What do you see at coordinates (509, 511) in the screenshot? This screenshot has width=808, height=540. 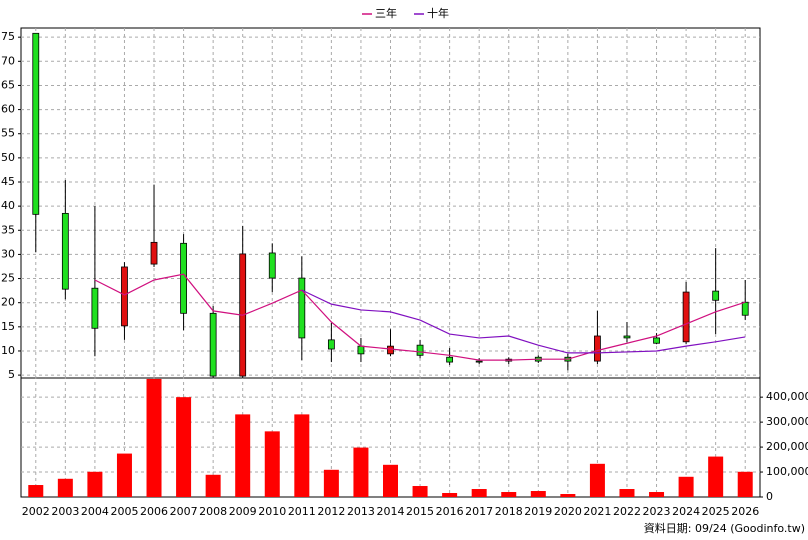 I see `x-tick-label: 2018` at bounding box center [509, 511].